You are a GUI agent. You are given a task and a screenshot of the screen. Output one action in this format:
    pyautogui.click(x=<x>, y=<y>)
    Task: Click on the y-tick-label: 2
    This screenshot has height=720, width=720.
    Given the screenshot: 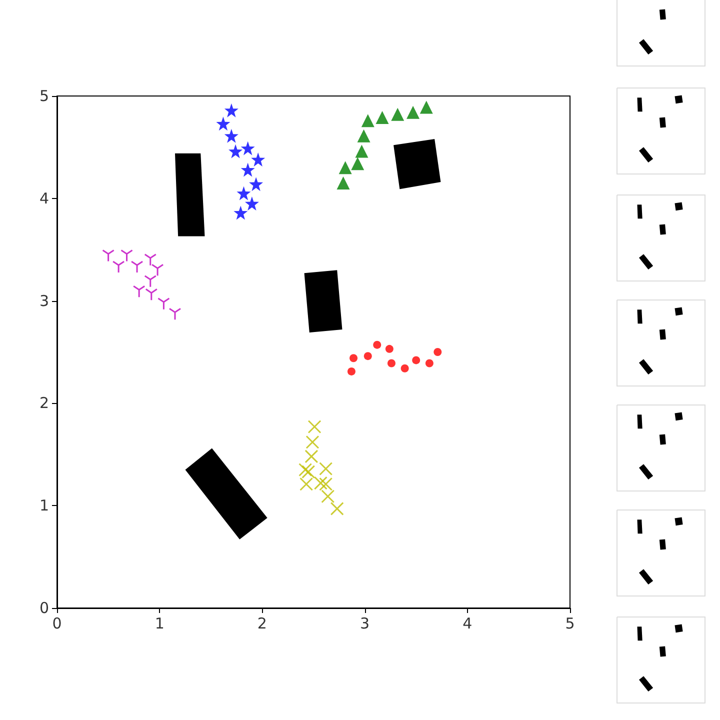 What is the action you would take?
    pyautogui.click(x=44, y=403)
    